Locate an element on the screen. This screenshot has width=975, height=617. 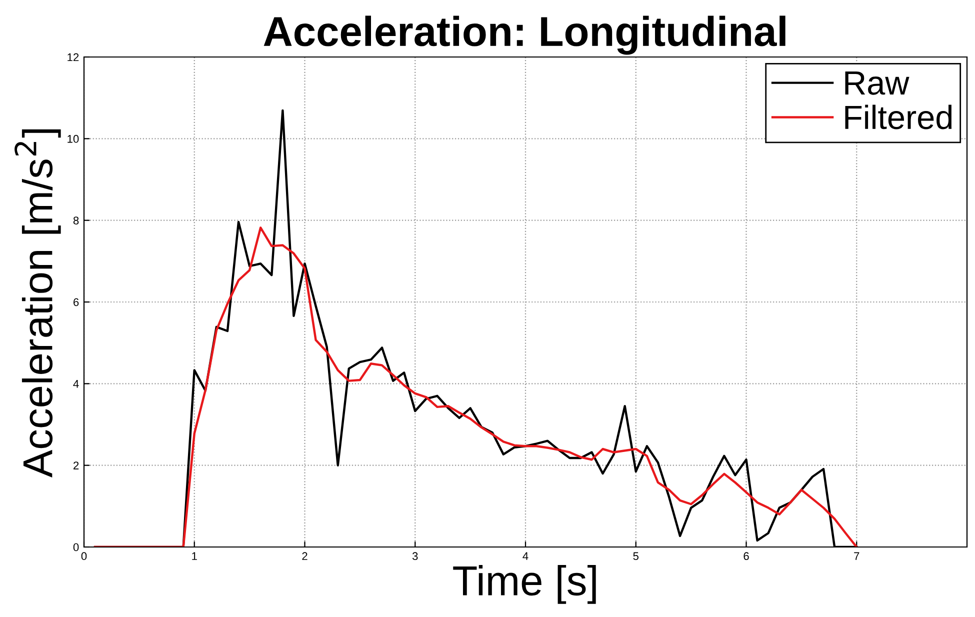
legend-label: Raw is located at coordinates (877, 83).